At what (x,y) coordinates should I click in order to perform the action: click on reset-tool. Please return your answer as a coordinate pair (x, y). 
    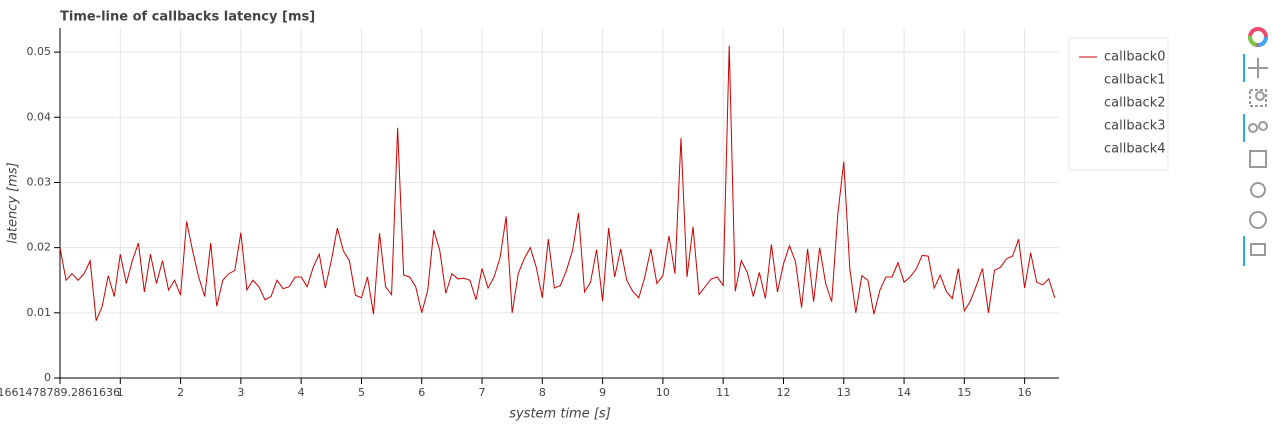
    Looking at the image, I should click on (1258, 190).